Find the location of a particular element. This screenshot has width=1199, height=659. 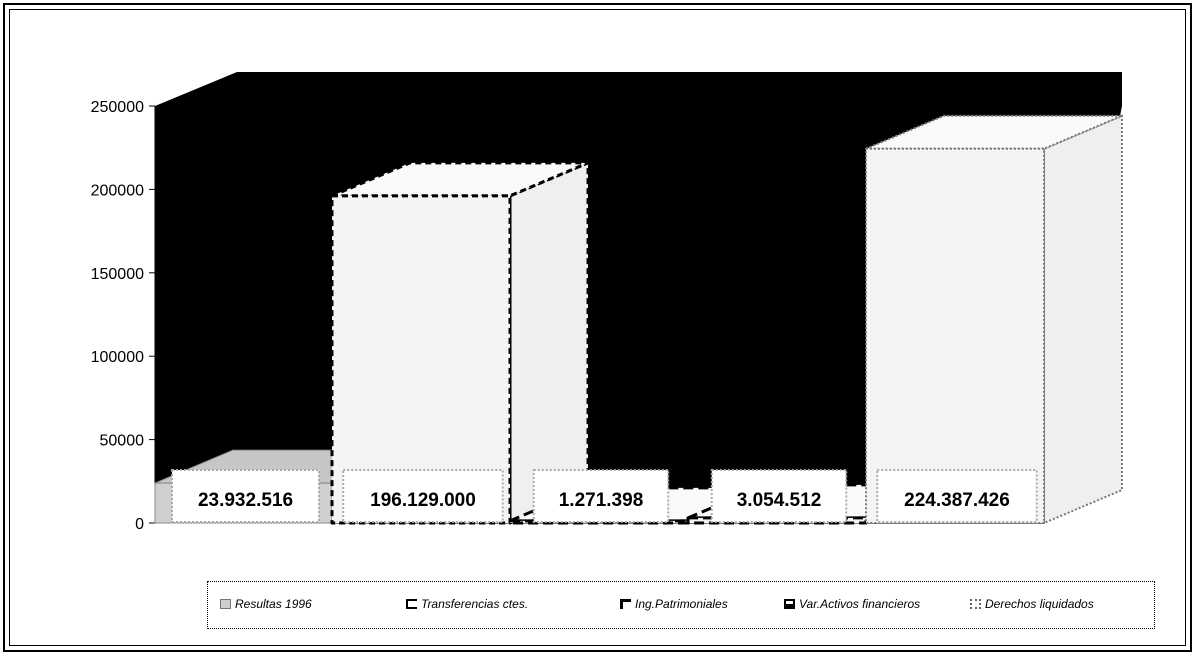

legend-item-resultas: Resultas 1996 is located at coordinates (266, 604).